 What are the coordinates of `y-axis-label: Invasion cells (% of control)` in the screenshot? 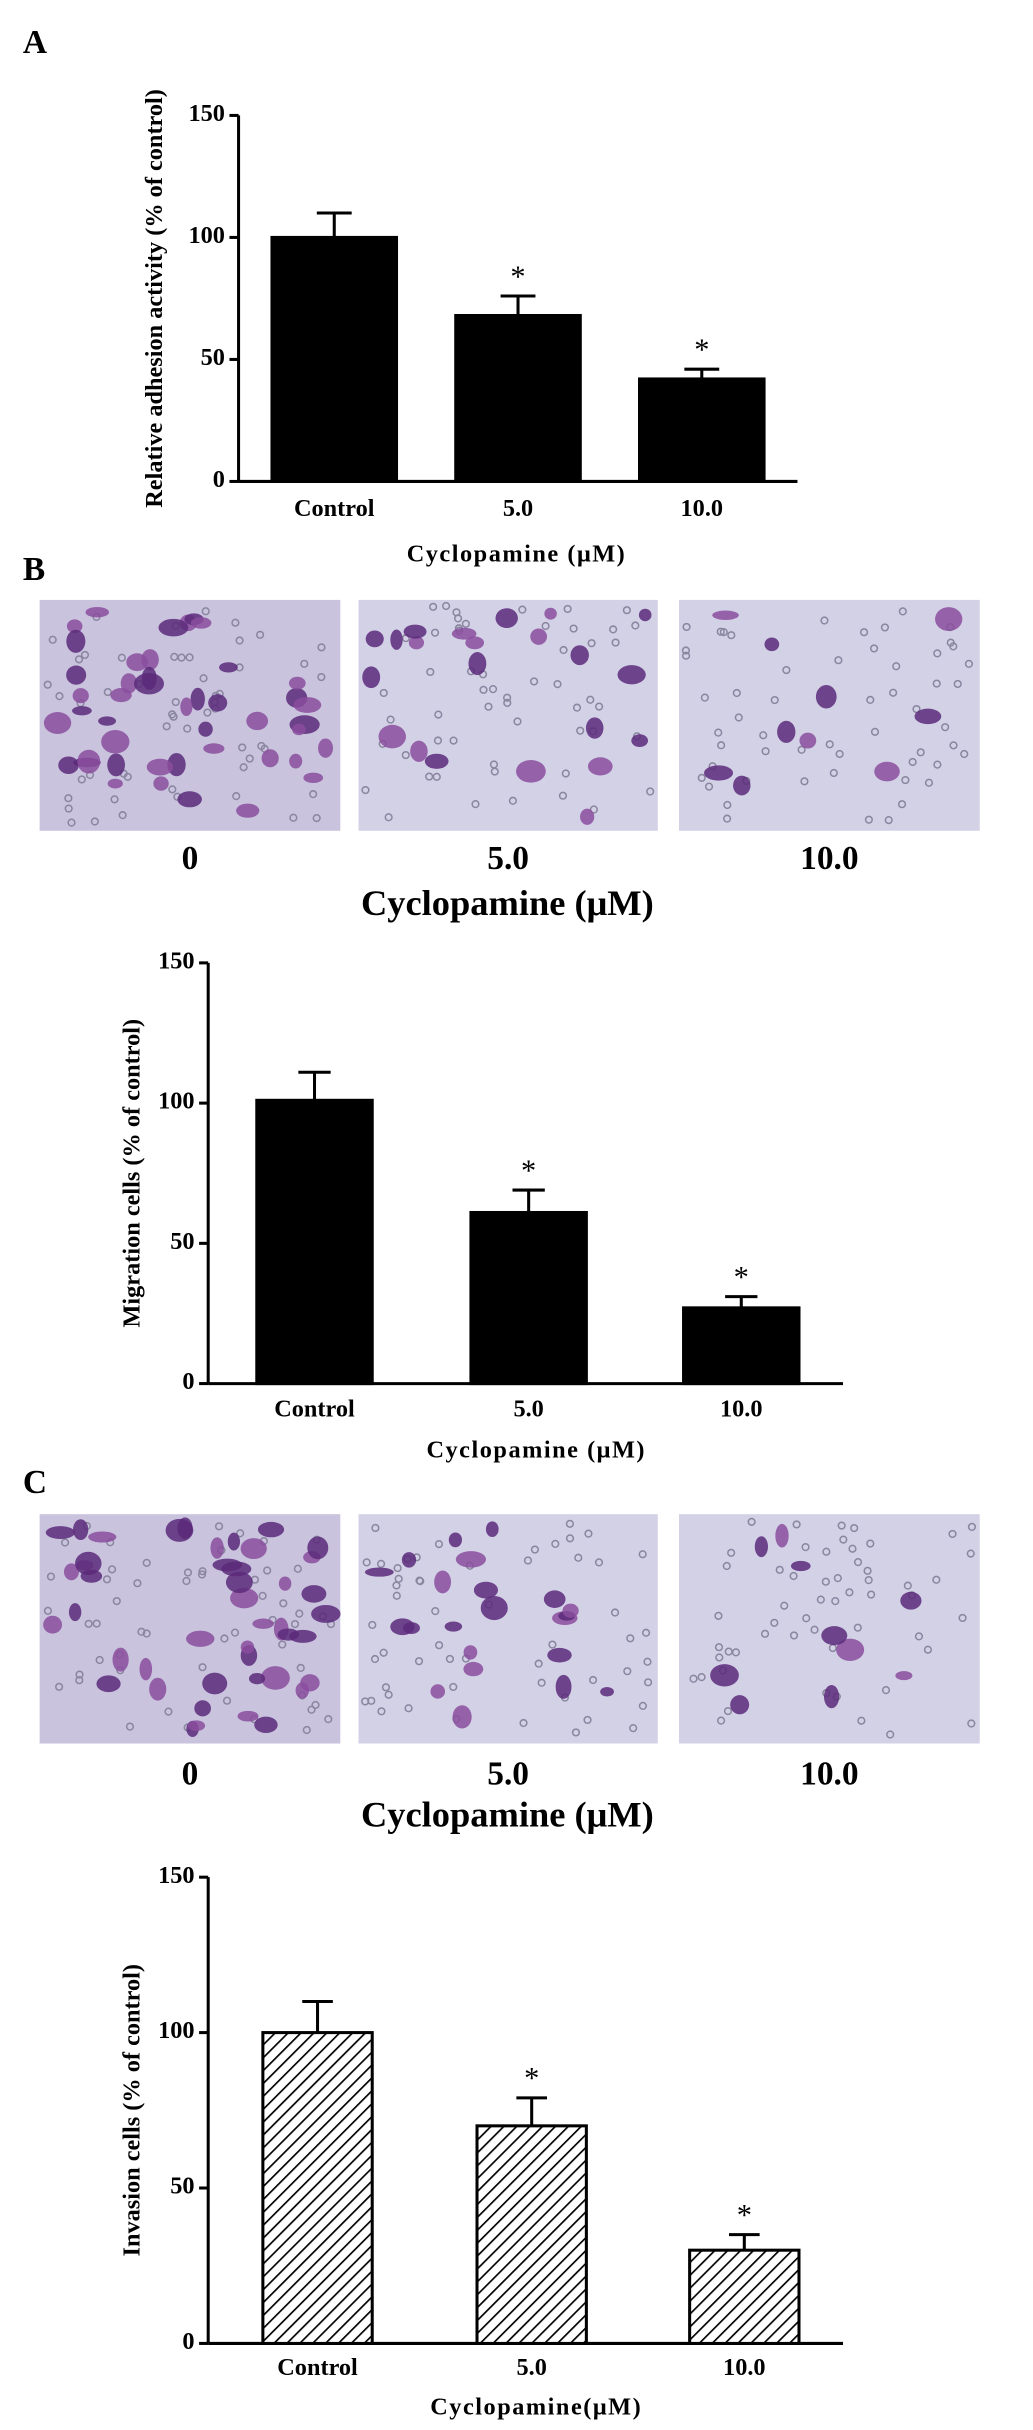 It's located at (131, 2110).